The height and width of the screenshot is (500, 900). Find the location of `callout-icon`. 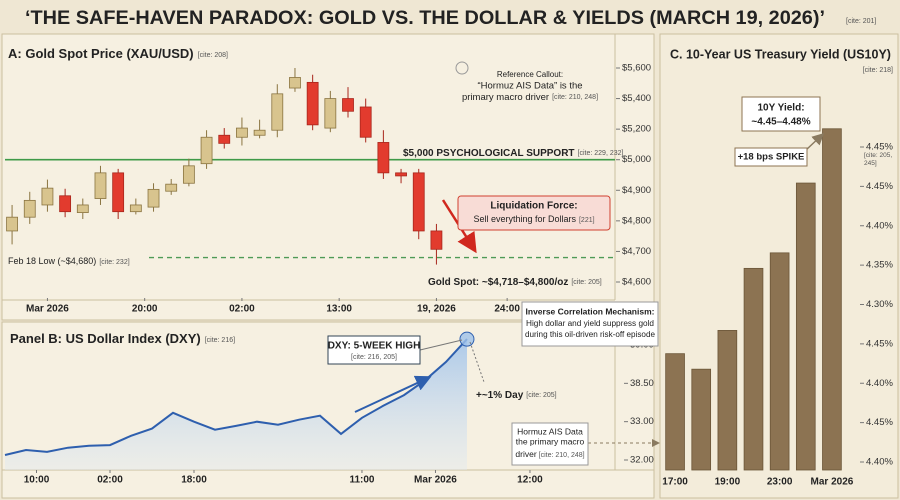

callout-icon is located at coordinates (462, 68).